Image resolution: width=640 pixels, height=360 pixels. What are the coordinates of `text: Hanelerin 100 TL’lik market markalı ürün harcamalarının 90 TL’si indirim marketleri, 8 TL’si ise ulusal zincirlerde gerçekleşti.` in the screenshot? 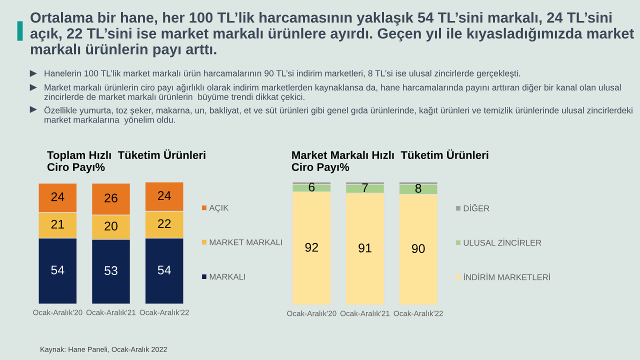 It's located at (282, 74).